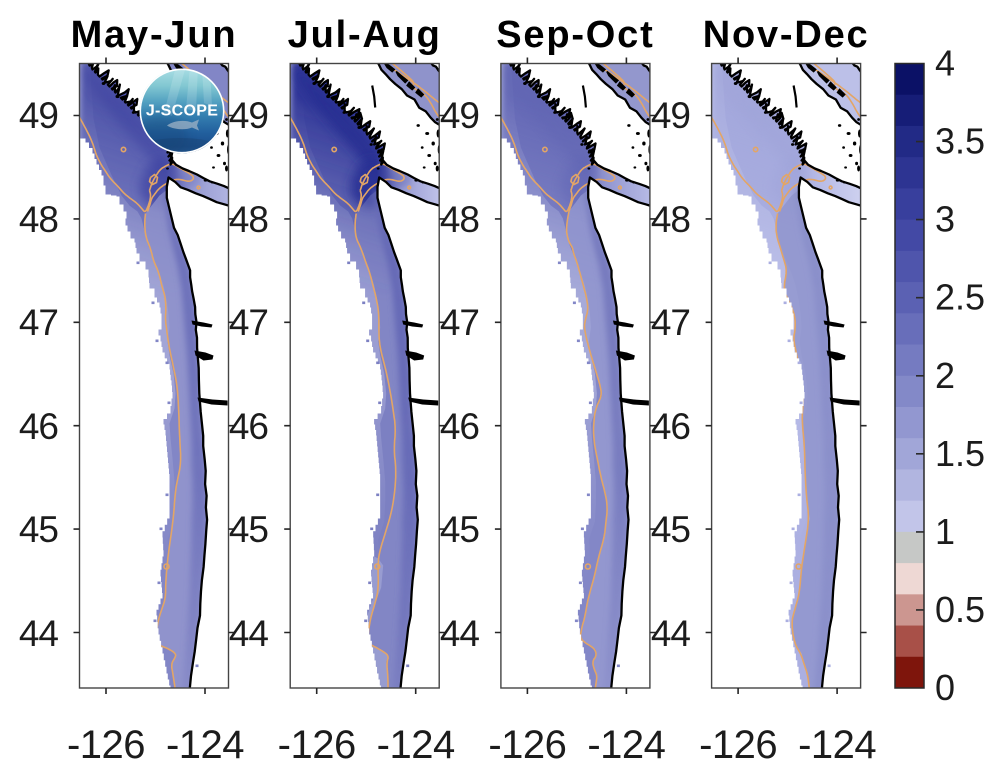 The image size is (1000, 759). I want to click on svg-text: 4, so click(945, 63).